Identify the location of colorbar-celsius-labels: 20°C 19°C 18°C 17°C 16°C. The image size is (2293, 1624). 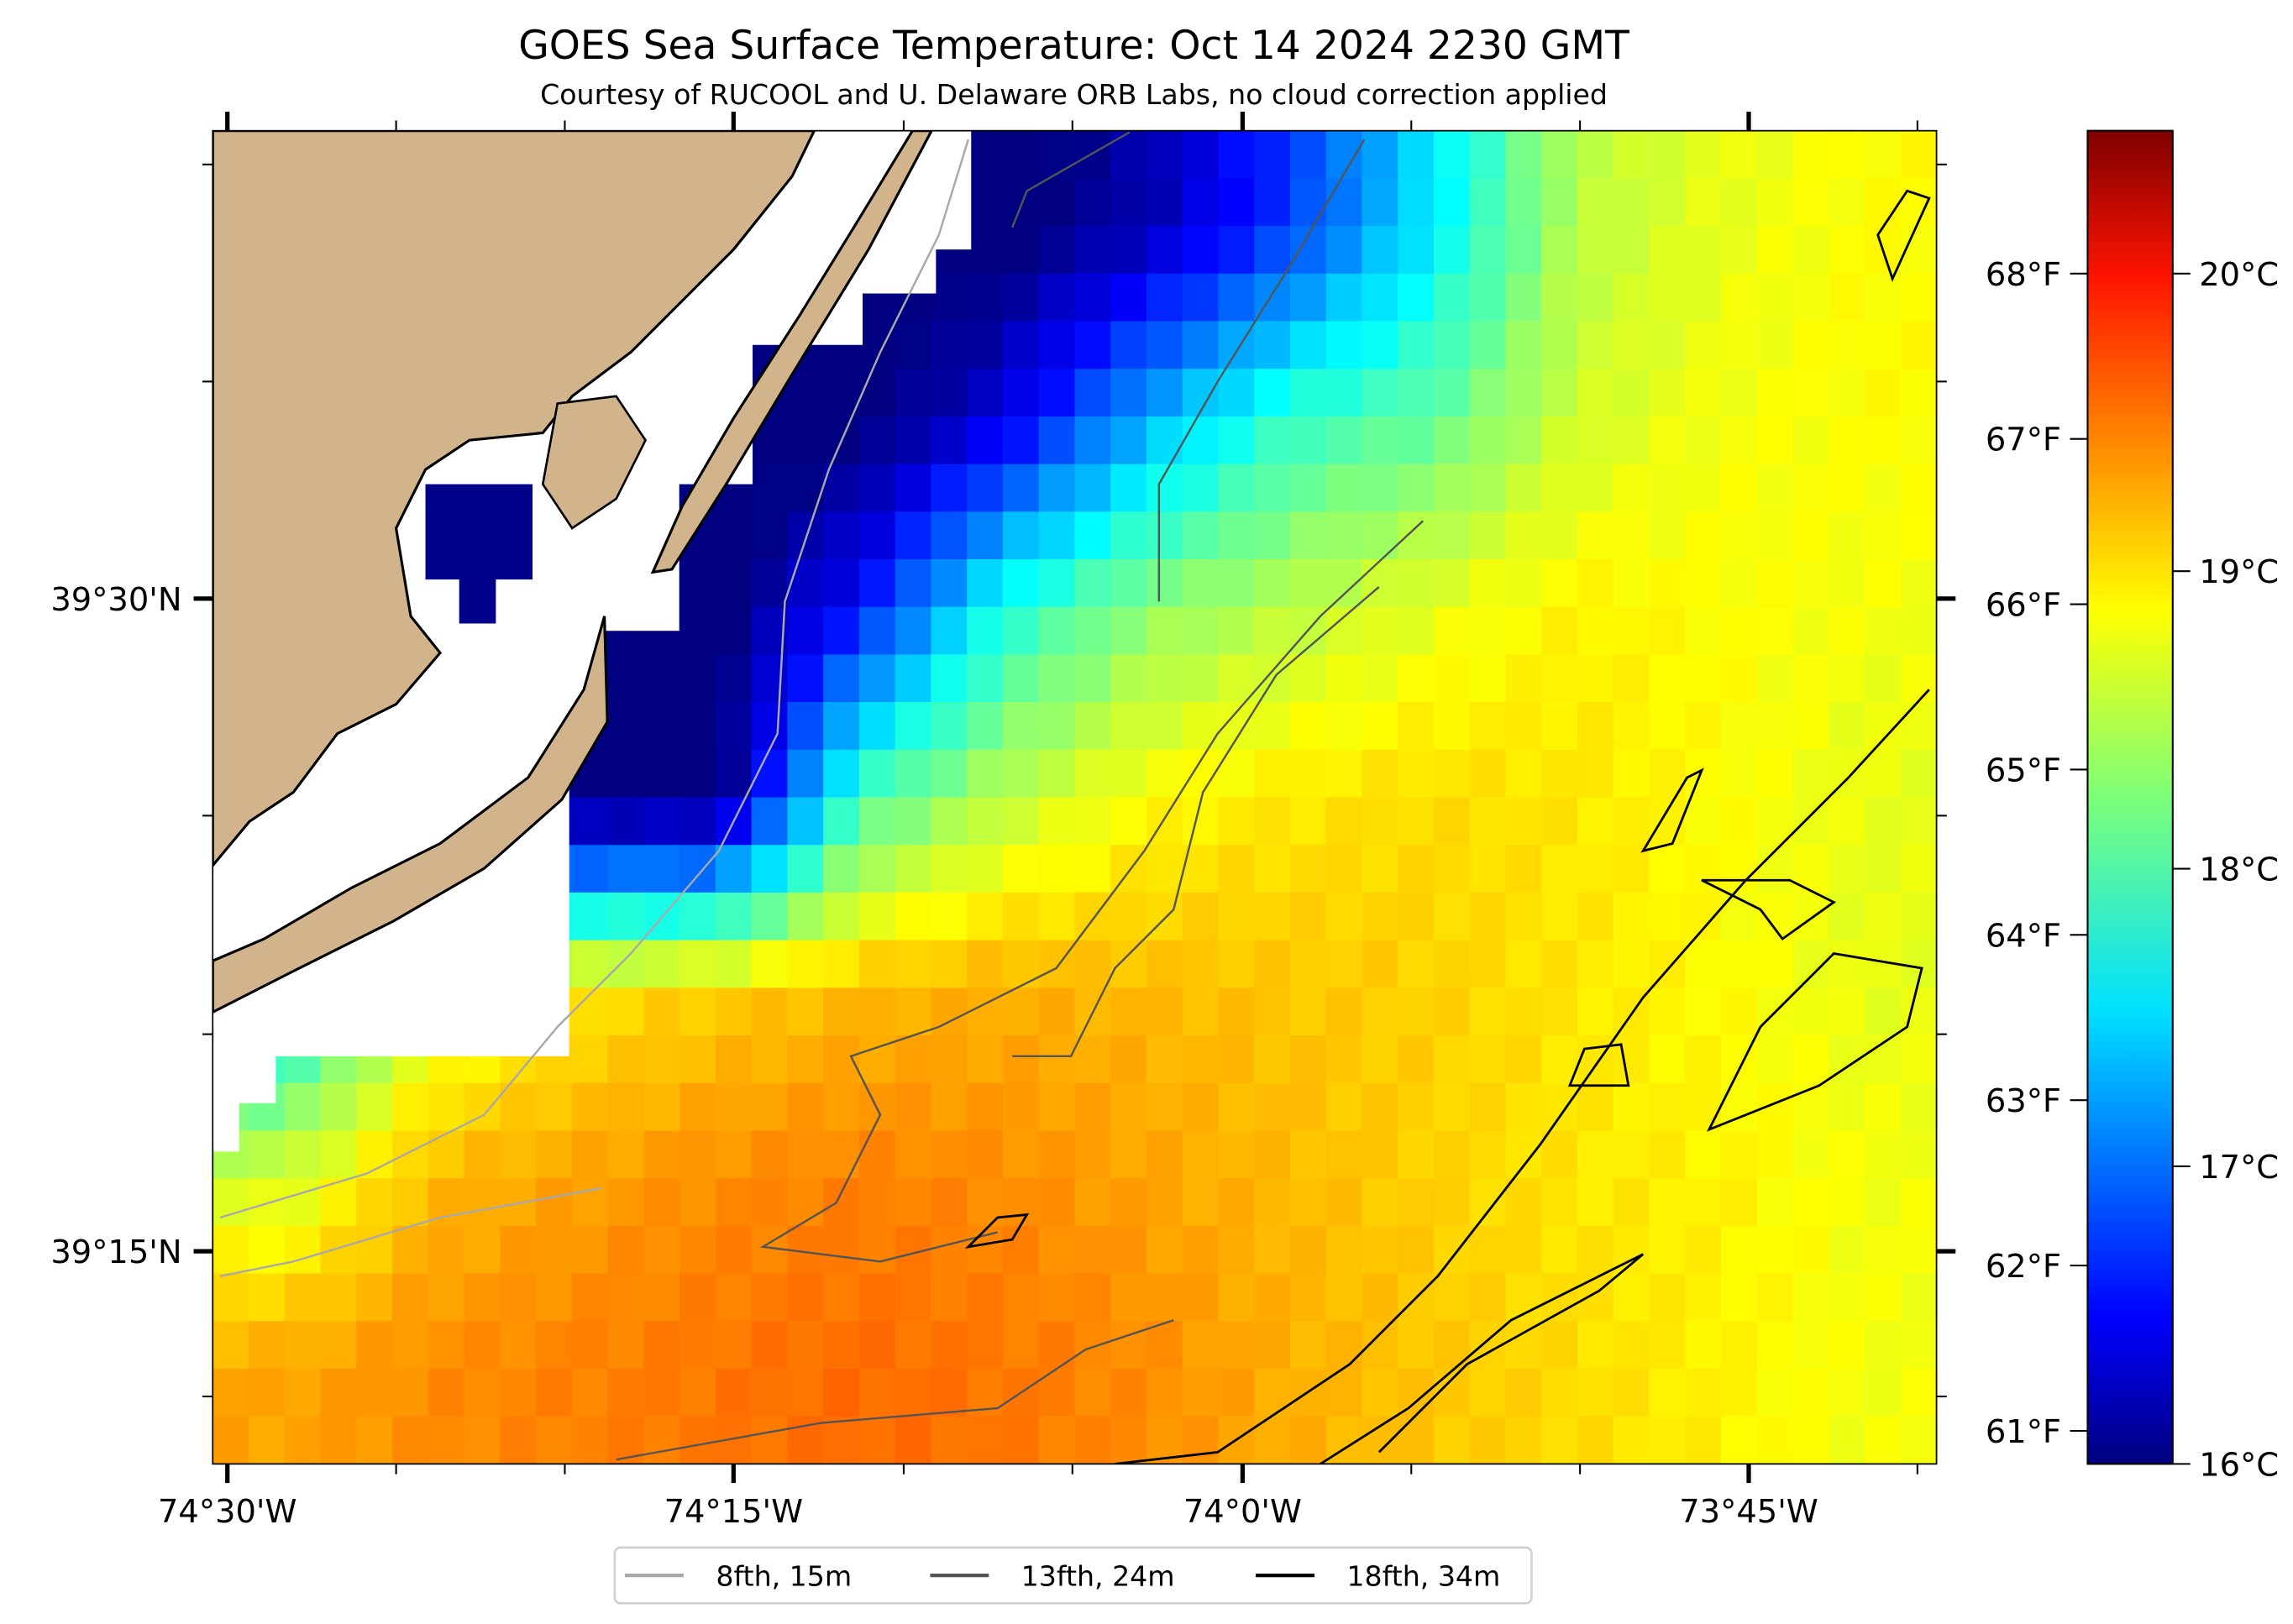
(2239, 870).